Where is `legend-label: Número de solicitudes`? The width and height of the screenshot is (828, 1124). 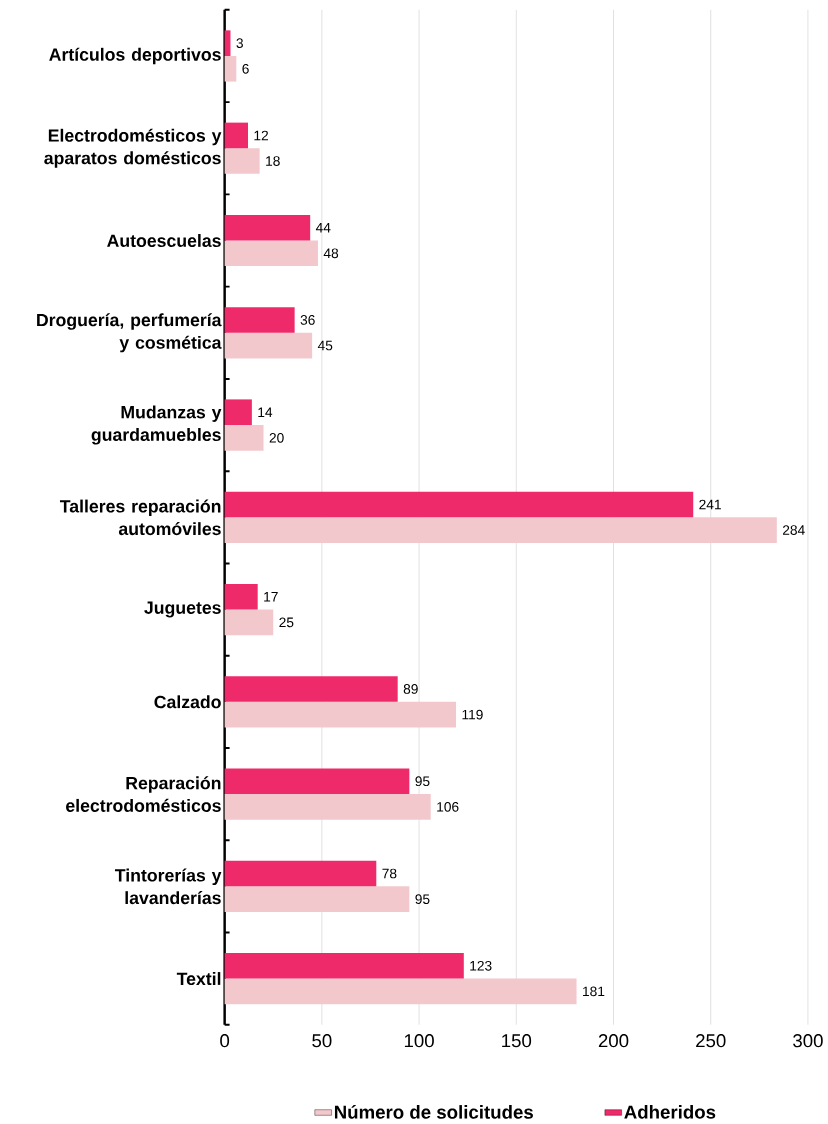
legend-label: Número de solicitudes is located at coordinates (434, 1111).